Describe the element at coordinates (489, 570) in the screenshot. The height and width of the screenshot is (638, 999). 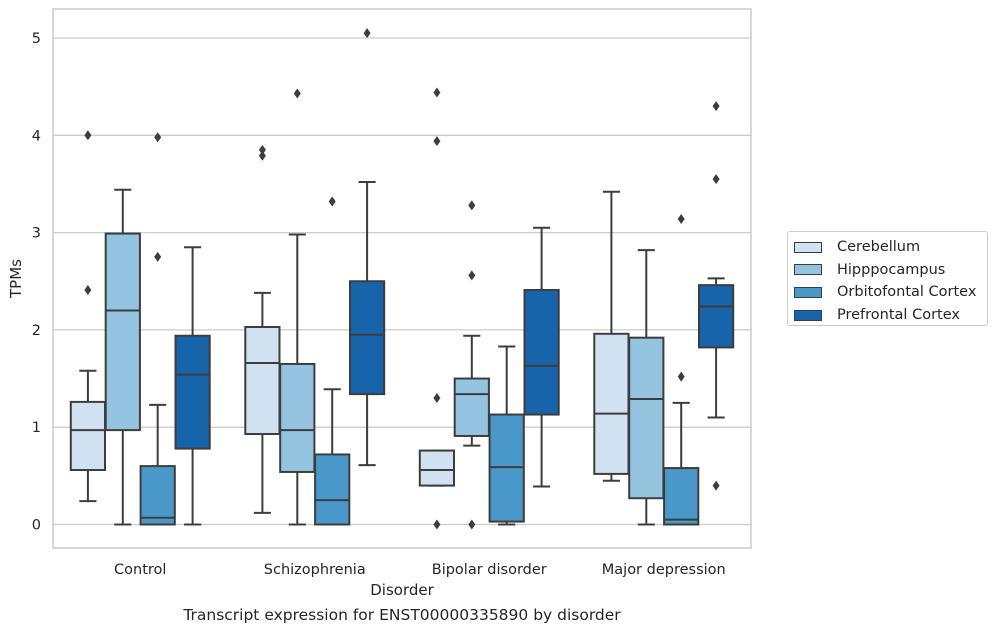
I see `x-tick-label: Bipolar disorder` at that location.